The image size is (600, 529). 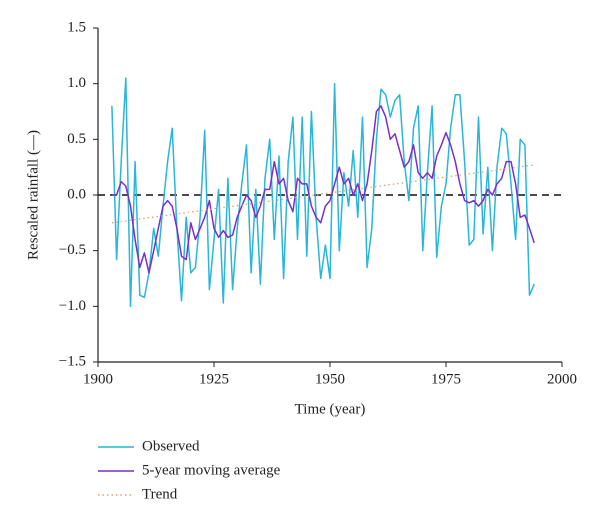 I want to click on y-tick-label: 1.0, so click(x=76, y=83).